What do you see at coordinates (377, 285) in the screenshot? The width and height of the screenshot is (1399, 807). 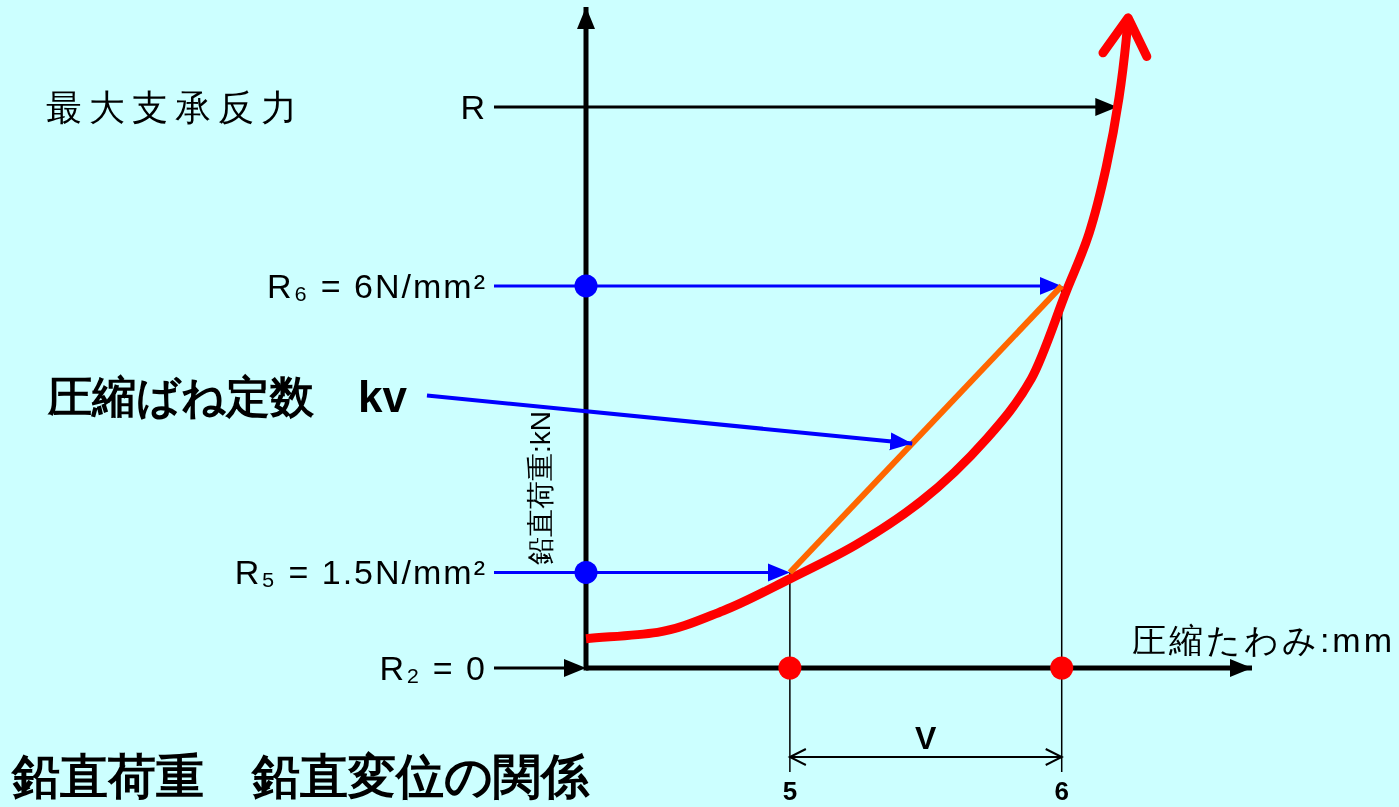 I see `ref-line-label: R₆ = 6N/mm²` at bounding box center [377, 285].